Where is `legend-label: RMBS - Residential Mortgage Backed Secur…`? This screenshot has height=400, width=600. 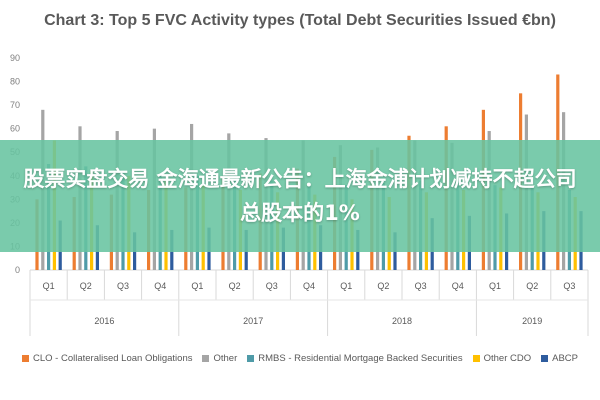
legend-label: RMBS - Residential Mortgage Backed Secur… is located at coordinates (360, 358).